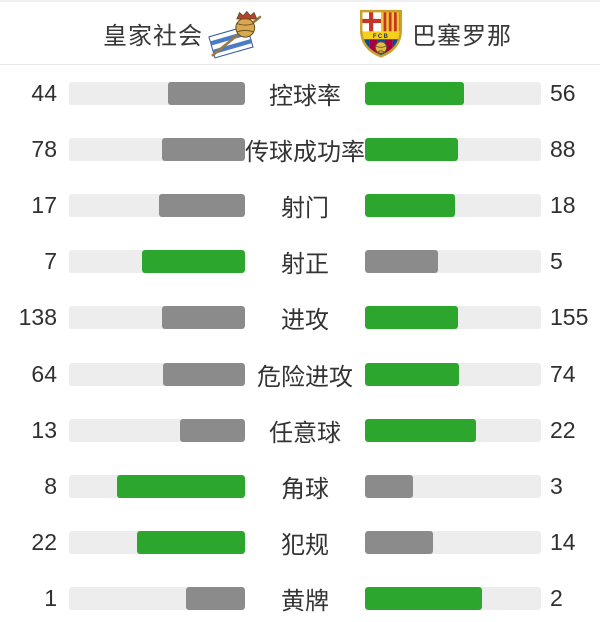  I want to click on away-value: 5, so click(556, 261).